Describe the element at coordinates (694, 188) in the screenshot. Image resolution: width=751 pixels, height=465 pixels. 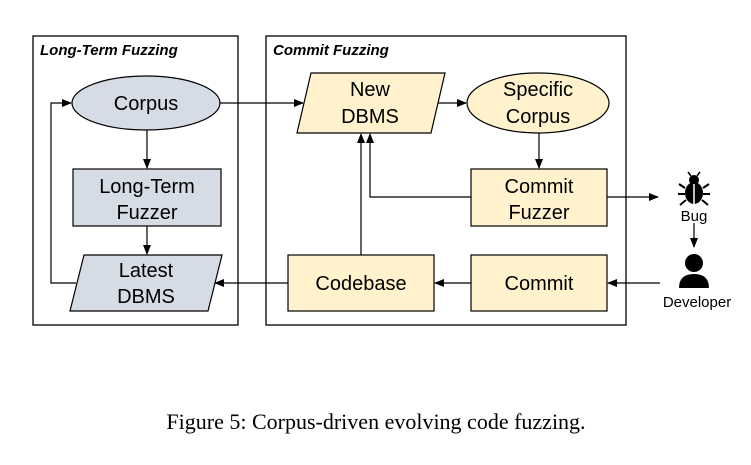
I see `bug-icon` at that location.